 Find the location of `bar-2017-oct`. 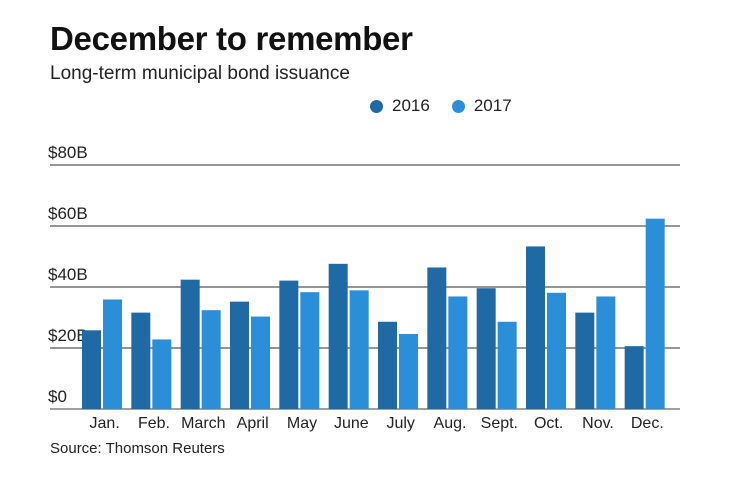

bar-2017-oct is located at coordinates (556, 350).